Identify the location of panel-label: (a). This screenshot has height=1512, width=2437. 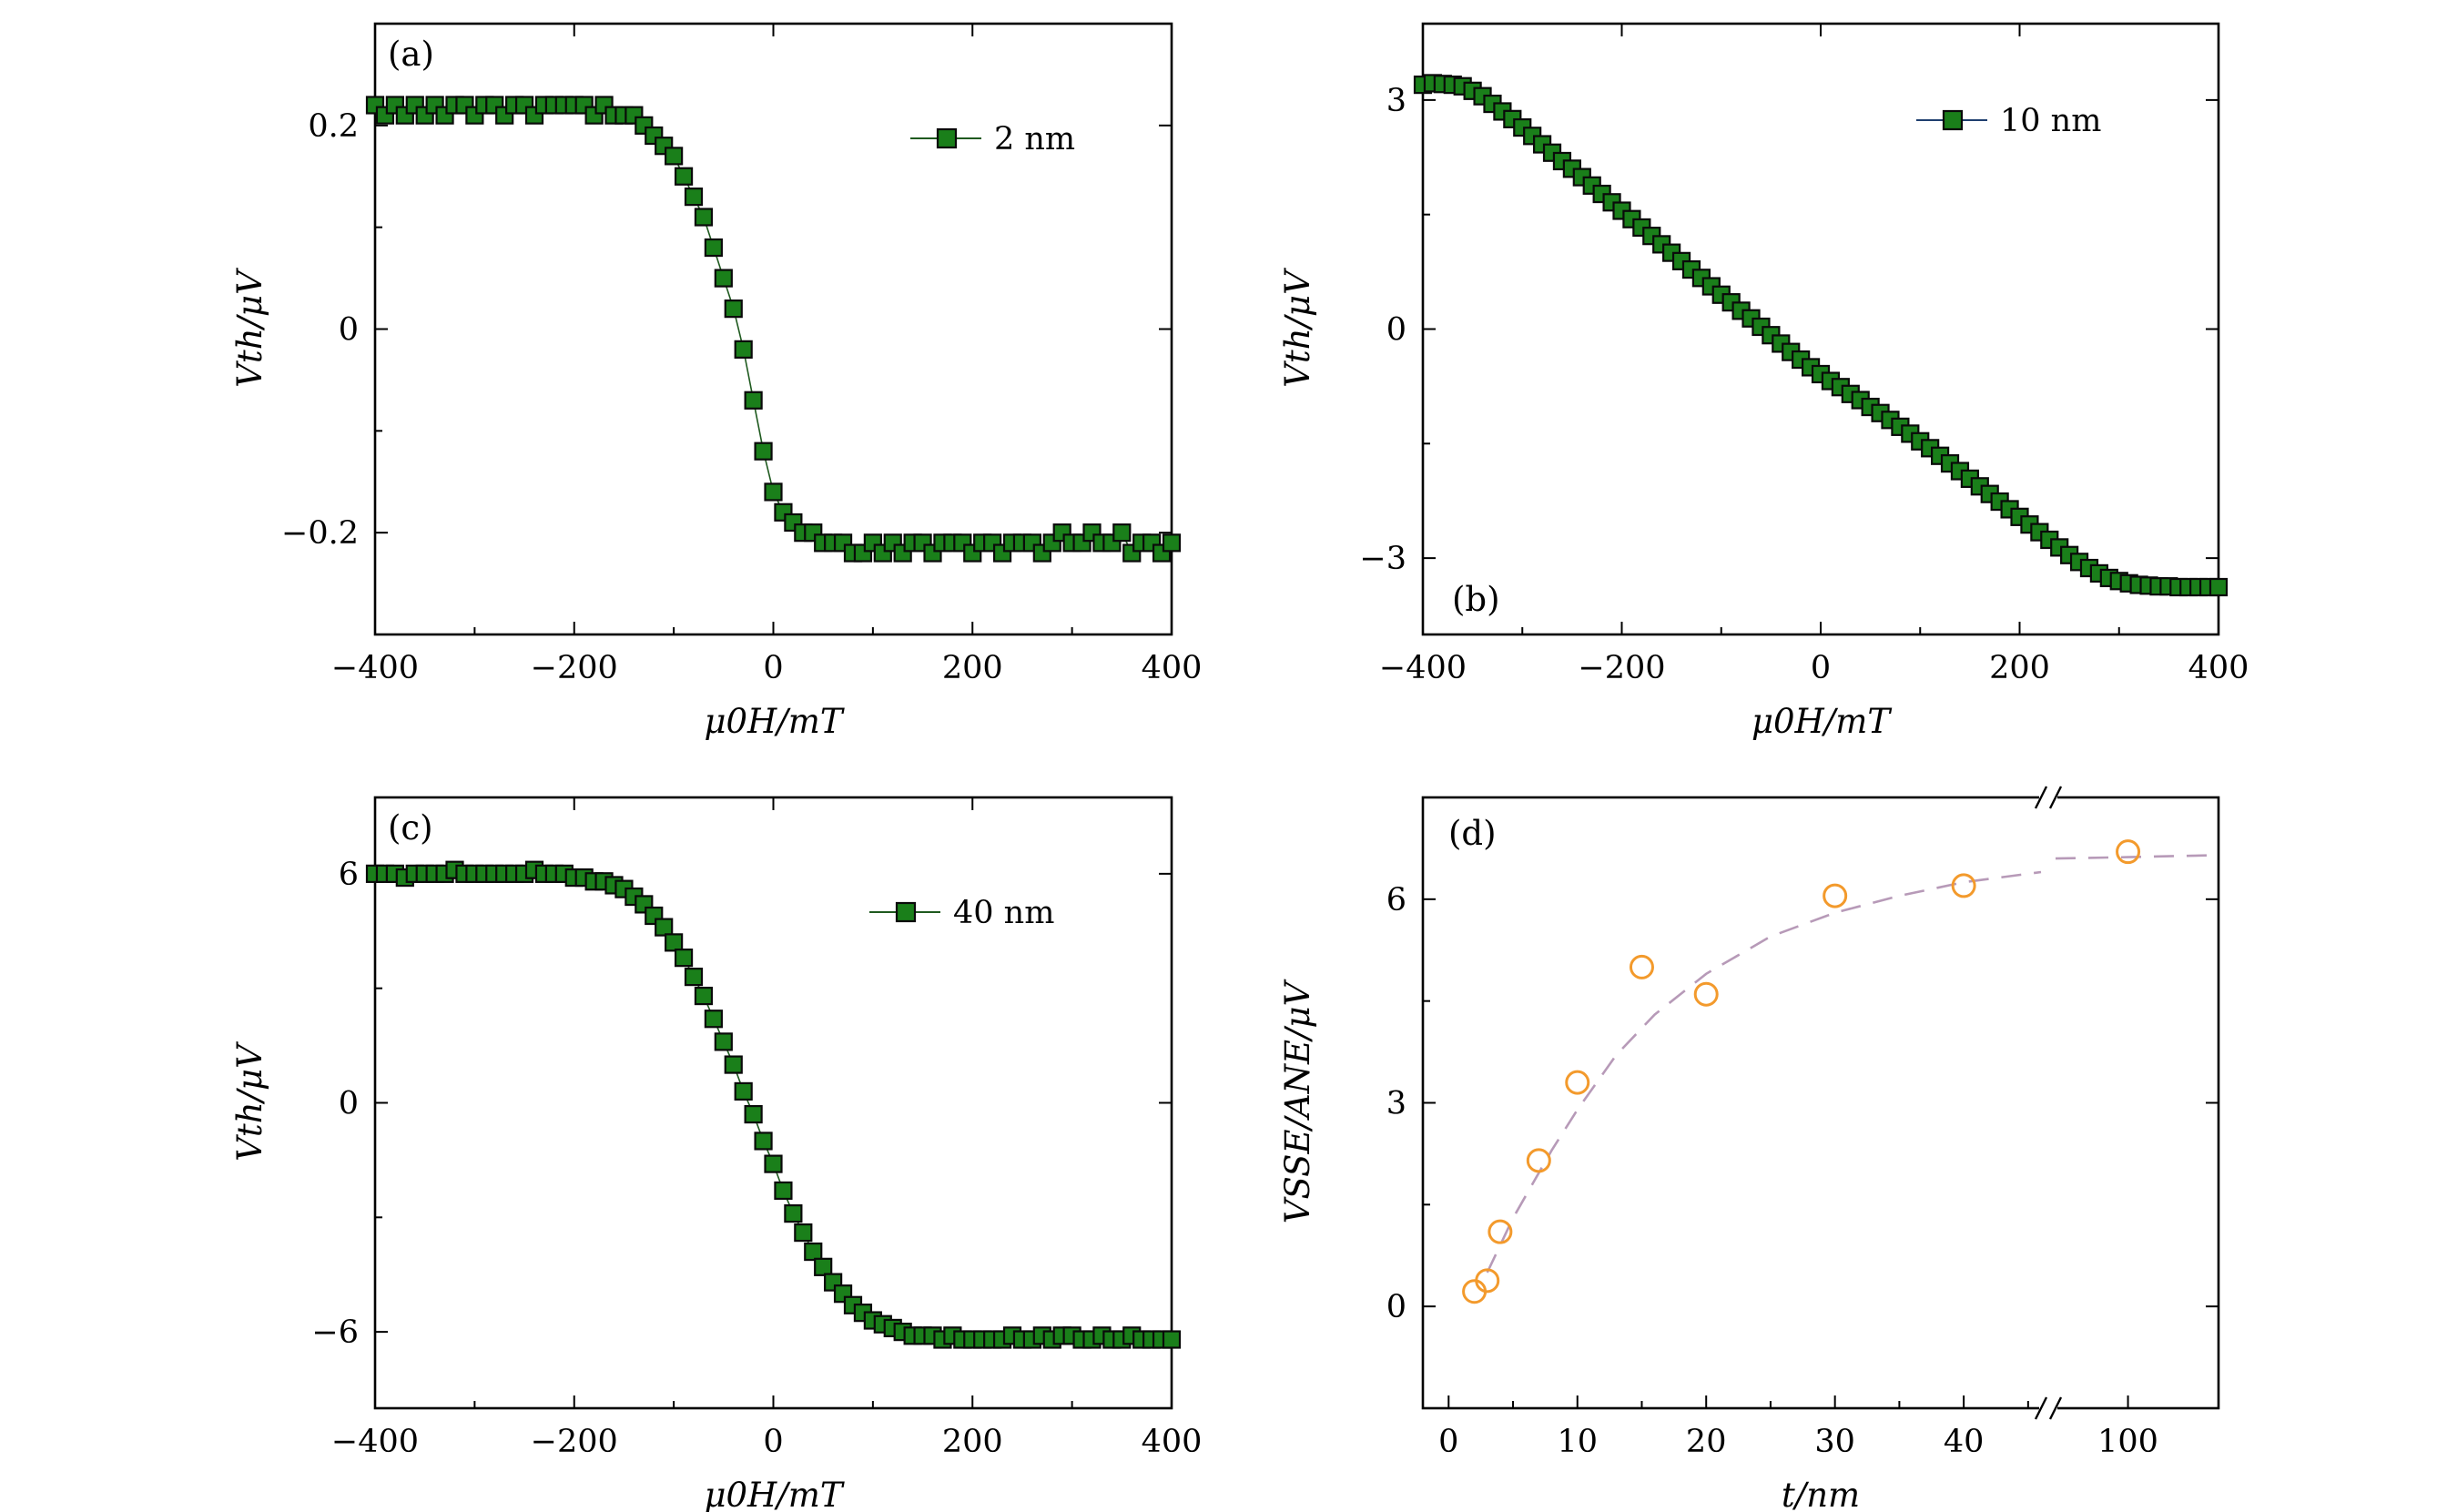
(411, 54).